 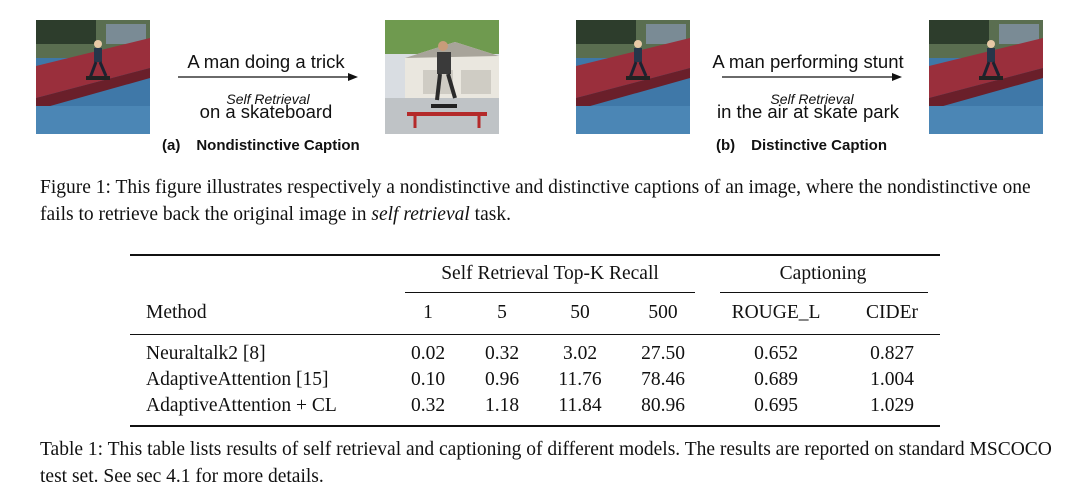 What do you see at coordinates (490, 214) in the screenshot?
I see `figure-caption-end: task.` at bounding box center [490, 214].